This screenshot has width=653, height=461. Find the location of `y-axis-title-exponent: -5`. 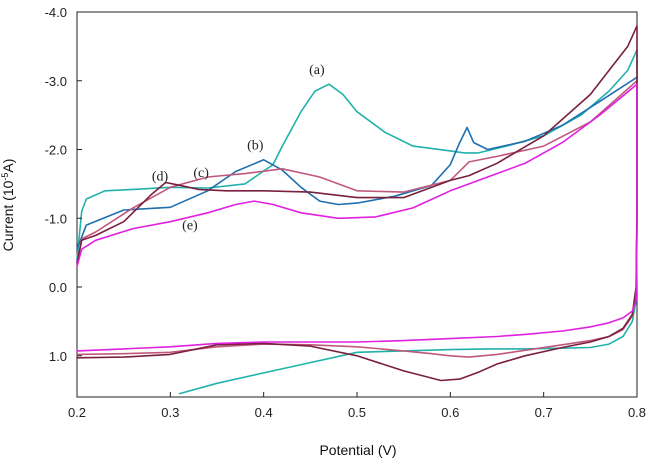

y-axis-title-exponent: -5 is located at coordinates (5, 177).